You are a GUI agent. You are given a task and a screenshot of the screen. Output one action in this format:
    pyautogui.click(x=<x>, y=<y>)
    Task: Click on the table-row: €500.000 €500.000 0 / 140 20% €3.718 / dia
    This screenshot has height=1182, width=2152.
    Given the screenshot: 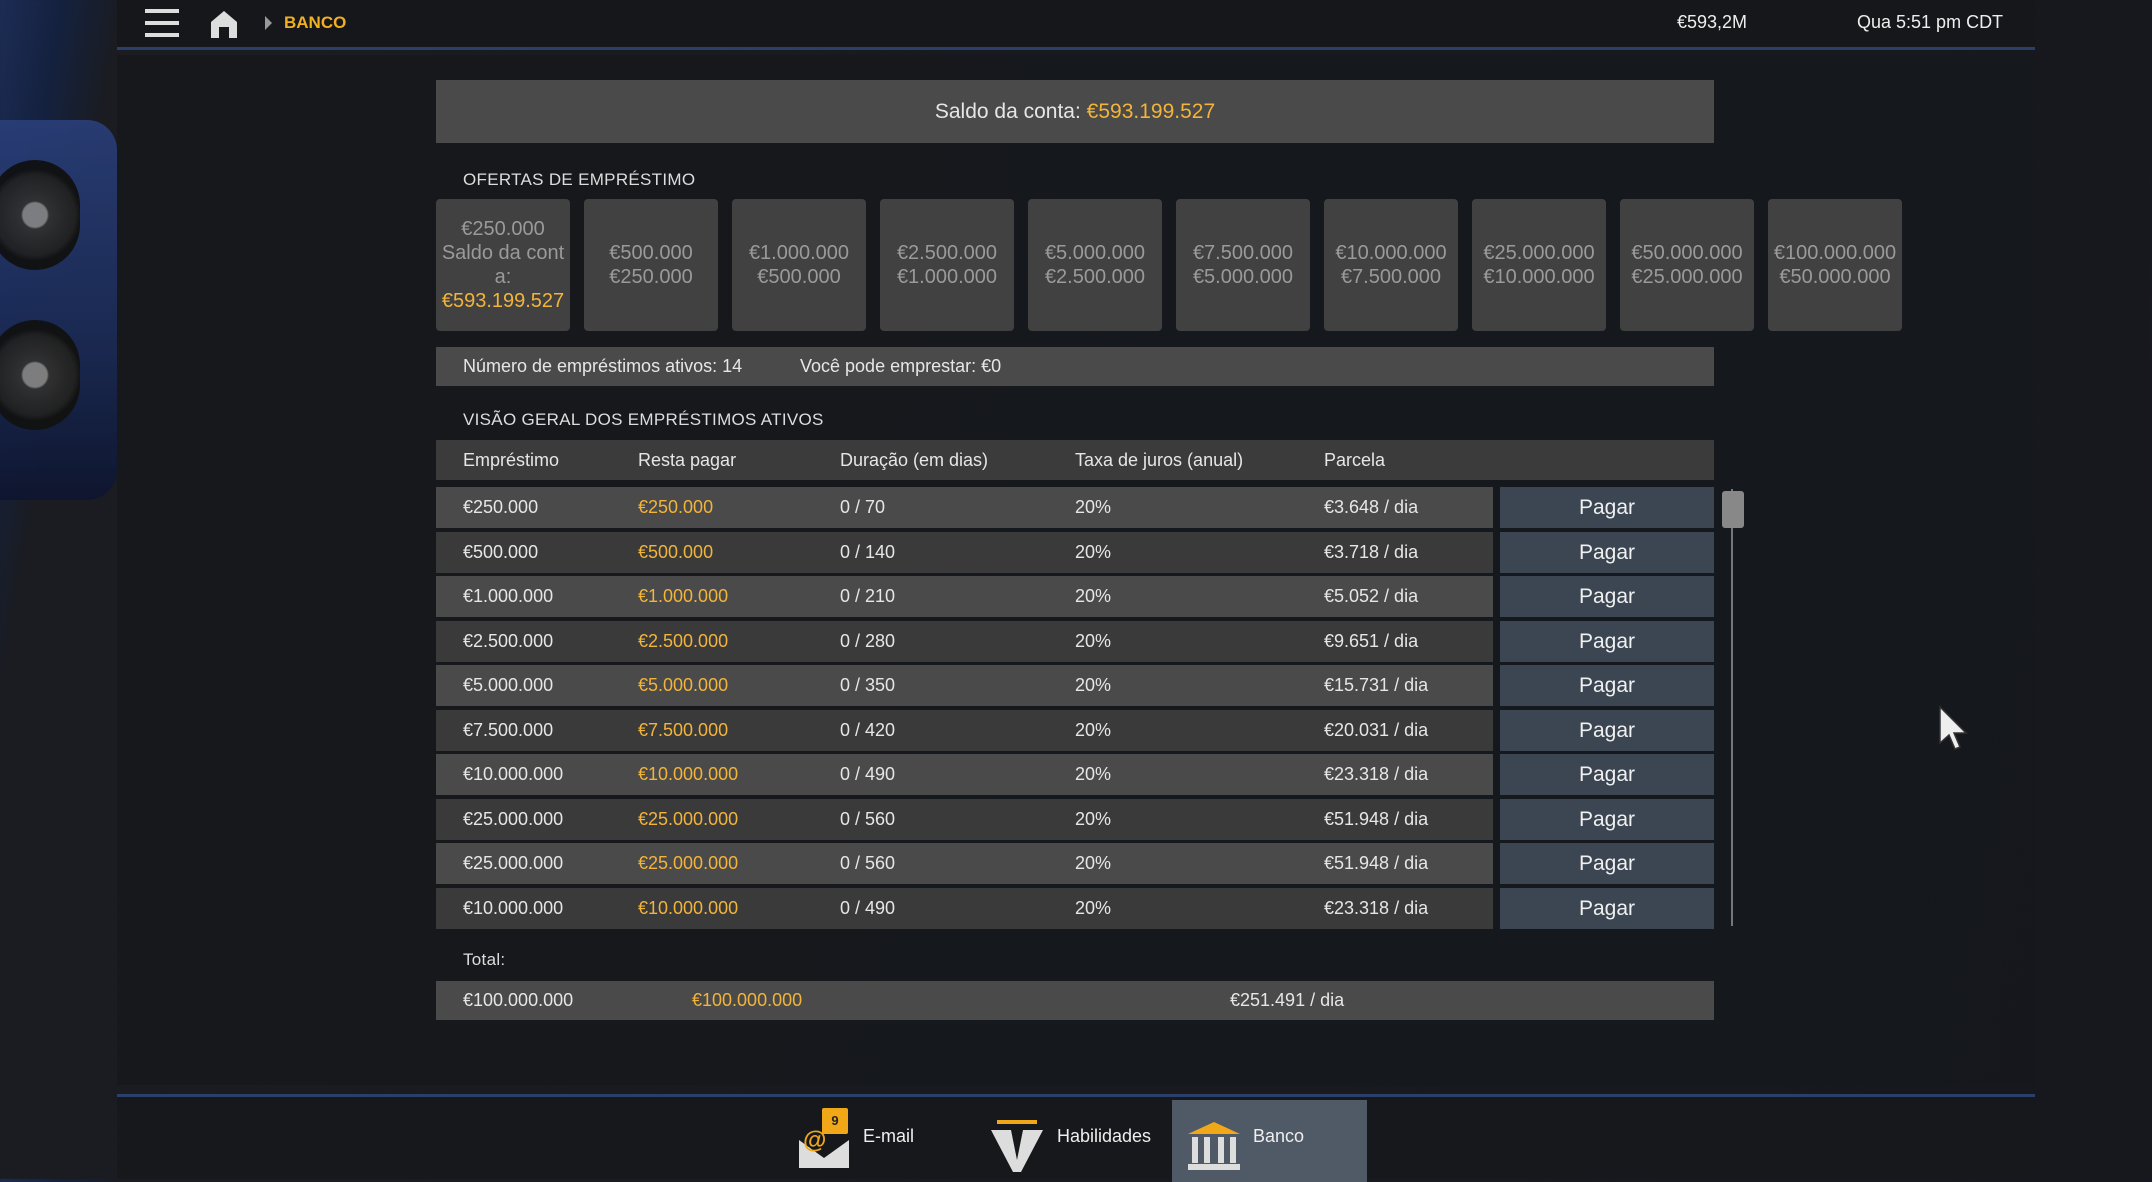 What is the action you would take?
    pyautogui.click(x=964, y=552)
    